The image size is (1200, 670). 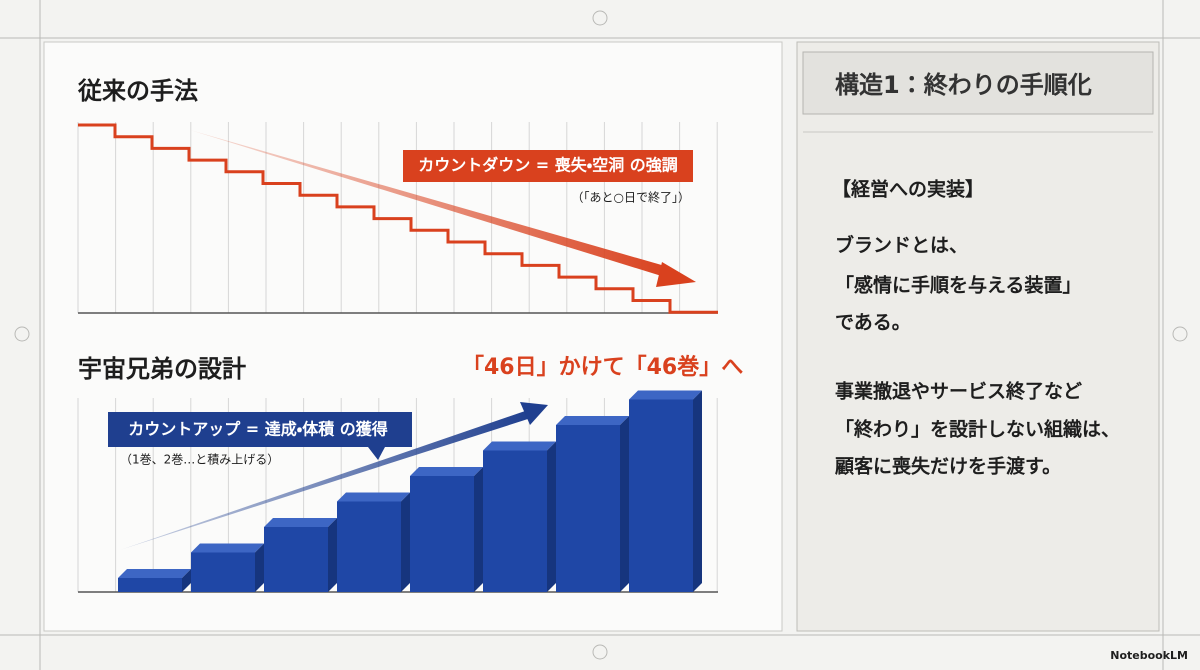 What do you see at coordinates (958, 285) in the screenshot?
I see `paragraph-line: 「感情に手順を与える装置」` at bounding box center [958, 285].